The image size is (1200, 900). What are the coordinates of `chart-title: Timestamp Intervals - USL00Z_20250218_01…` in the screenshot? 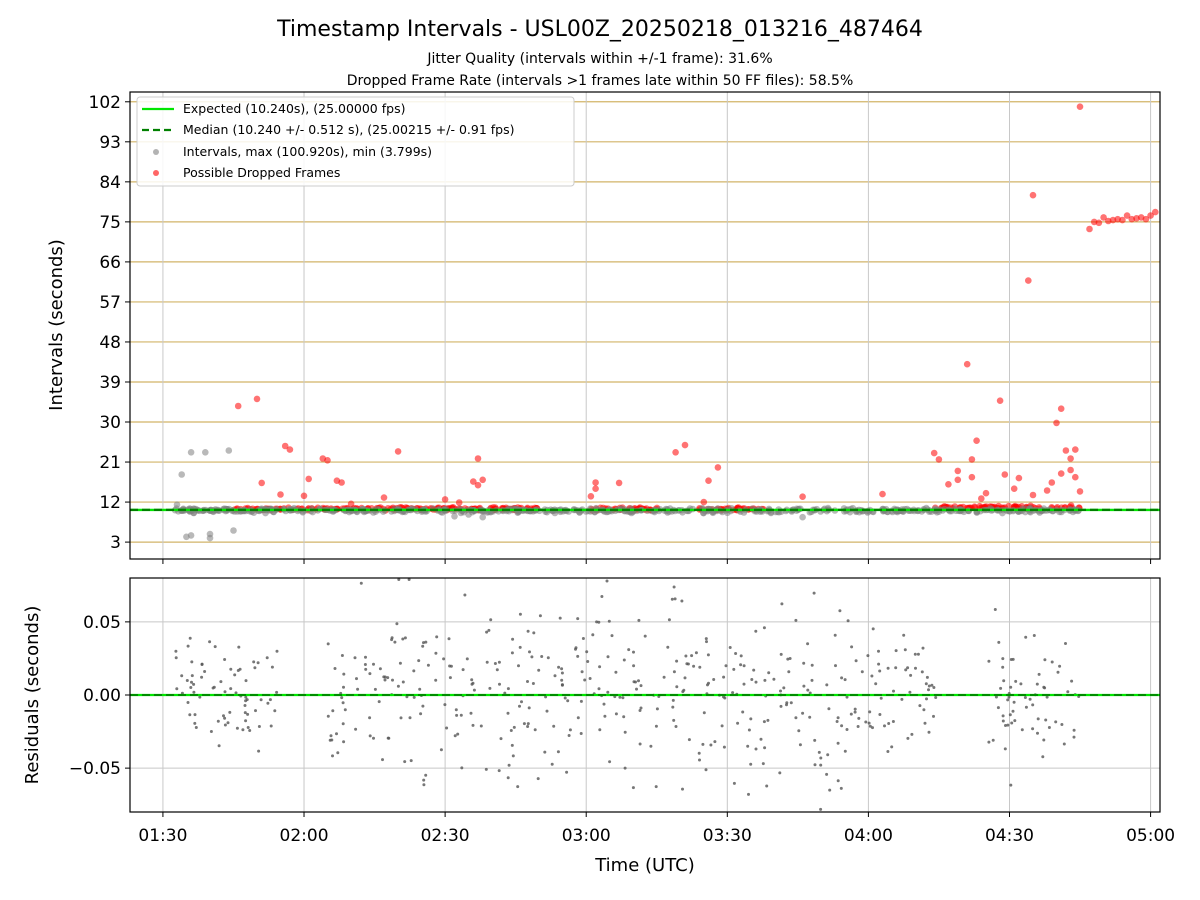 It's located at (599, 29).